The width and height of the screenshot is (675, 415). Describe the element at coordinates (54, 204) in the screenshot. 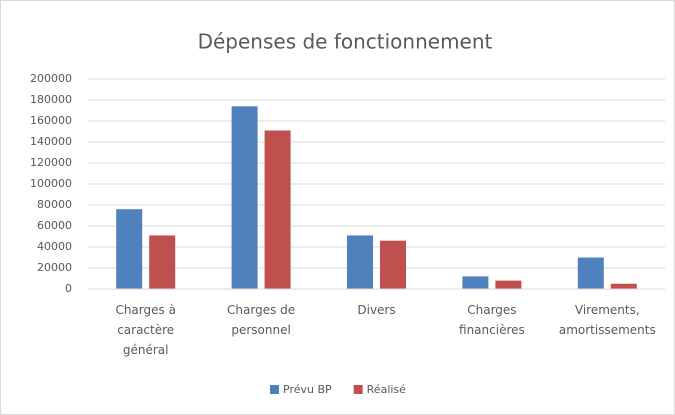

I see `y-tick-label: 80000` at that location.